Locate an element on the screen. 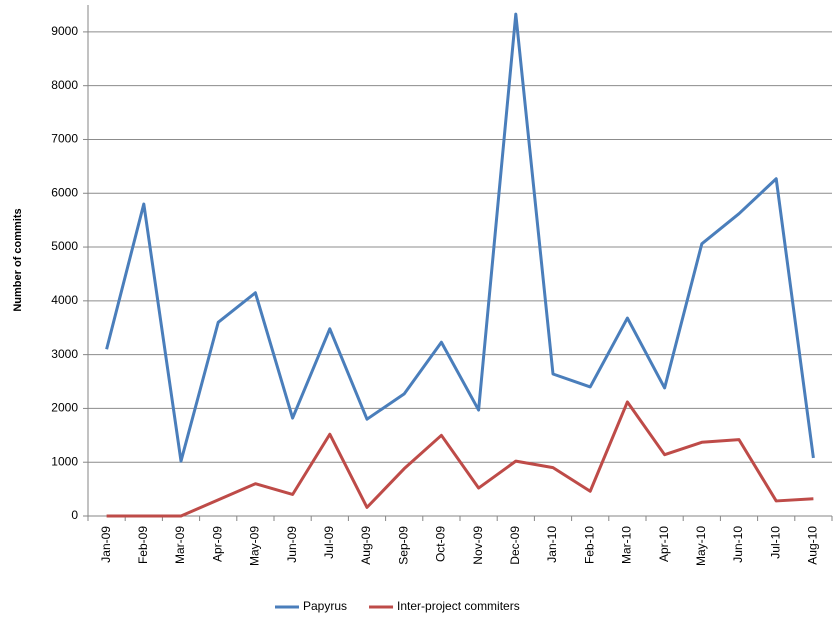  x-tick-label: Mar-09 is located at coordinates (180, 545).